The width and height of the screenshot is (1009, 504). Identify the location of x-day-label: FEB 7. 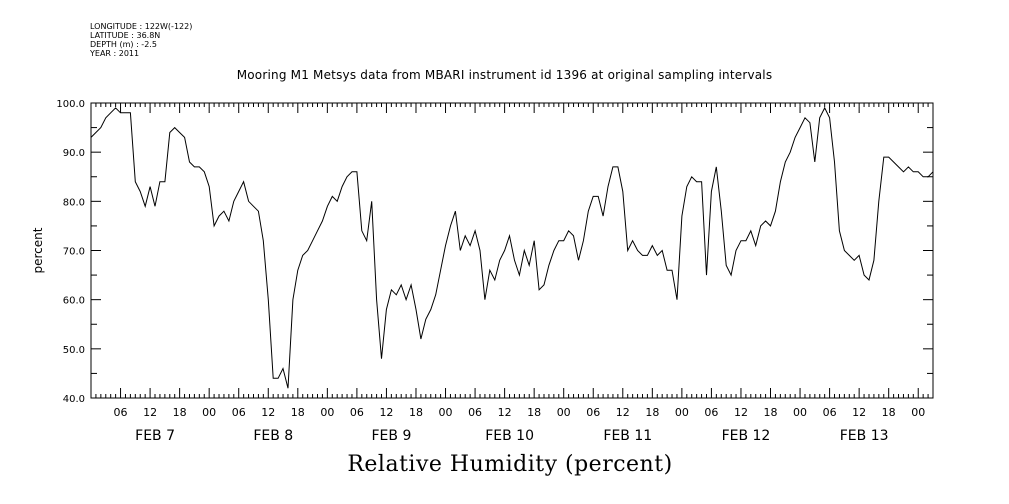
(155, 436).